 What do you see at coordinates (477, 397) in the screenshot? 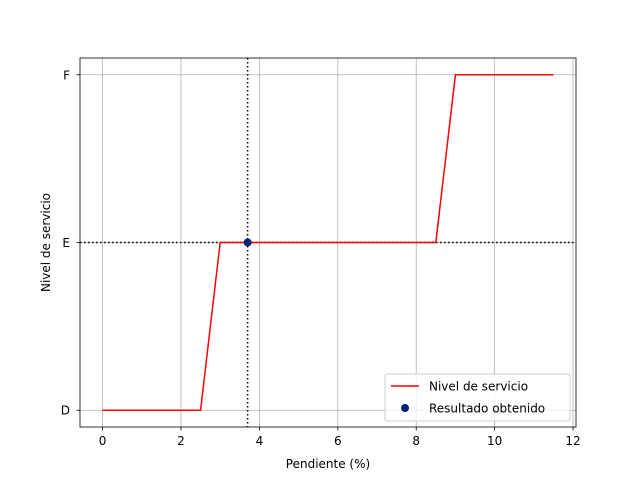
I see `legend-box` at bounding box center [477, 397].